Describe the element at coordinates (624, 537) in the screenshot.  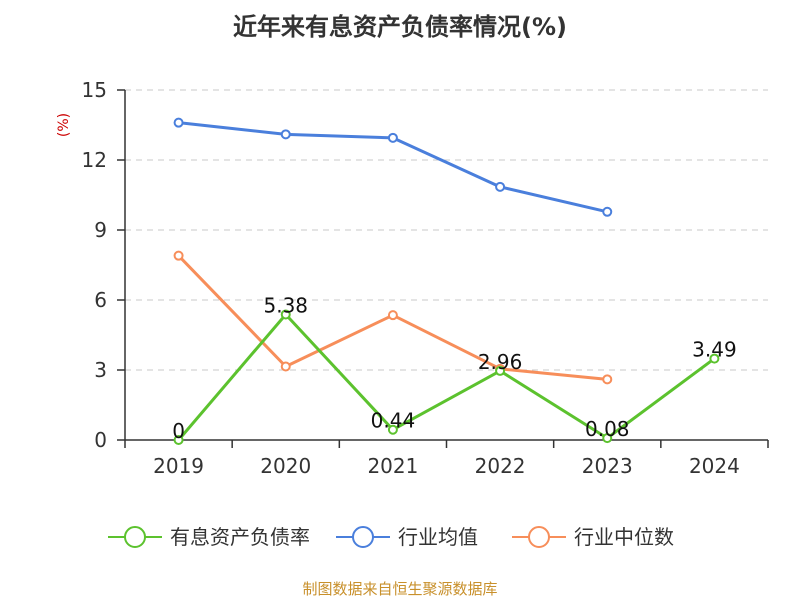
I see `legend-label-2: 行业中位数` at that location.